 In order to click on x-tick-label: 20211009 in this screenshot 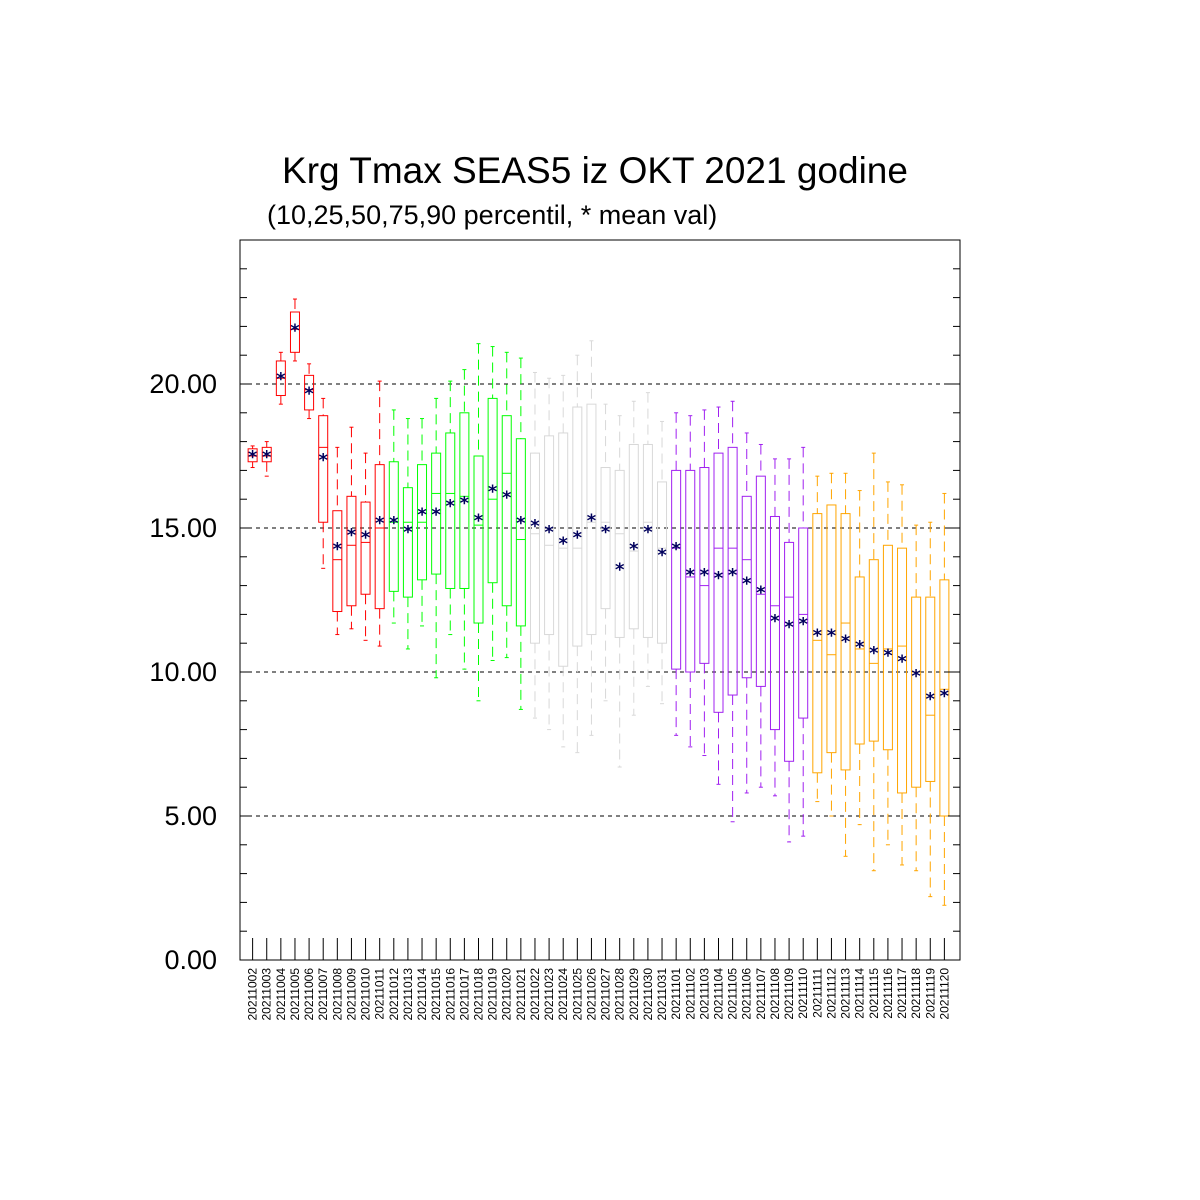, I will do `click(351, 994)`.